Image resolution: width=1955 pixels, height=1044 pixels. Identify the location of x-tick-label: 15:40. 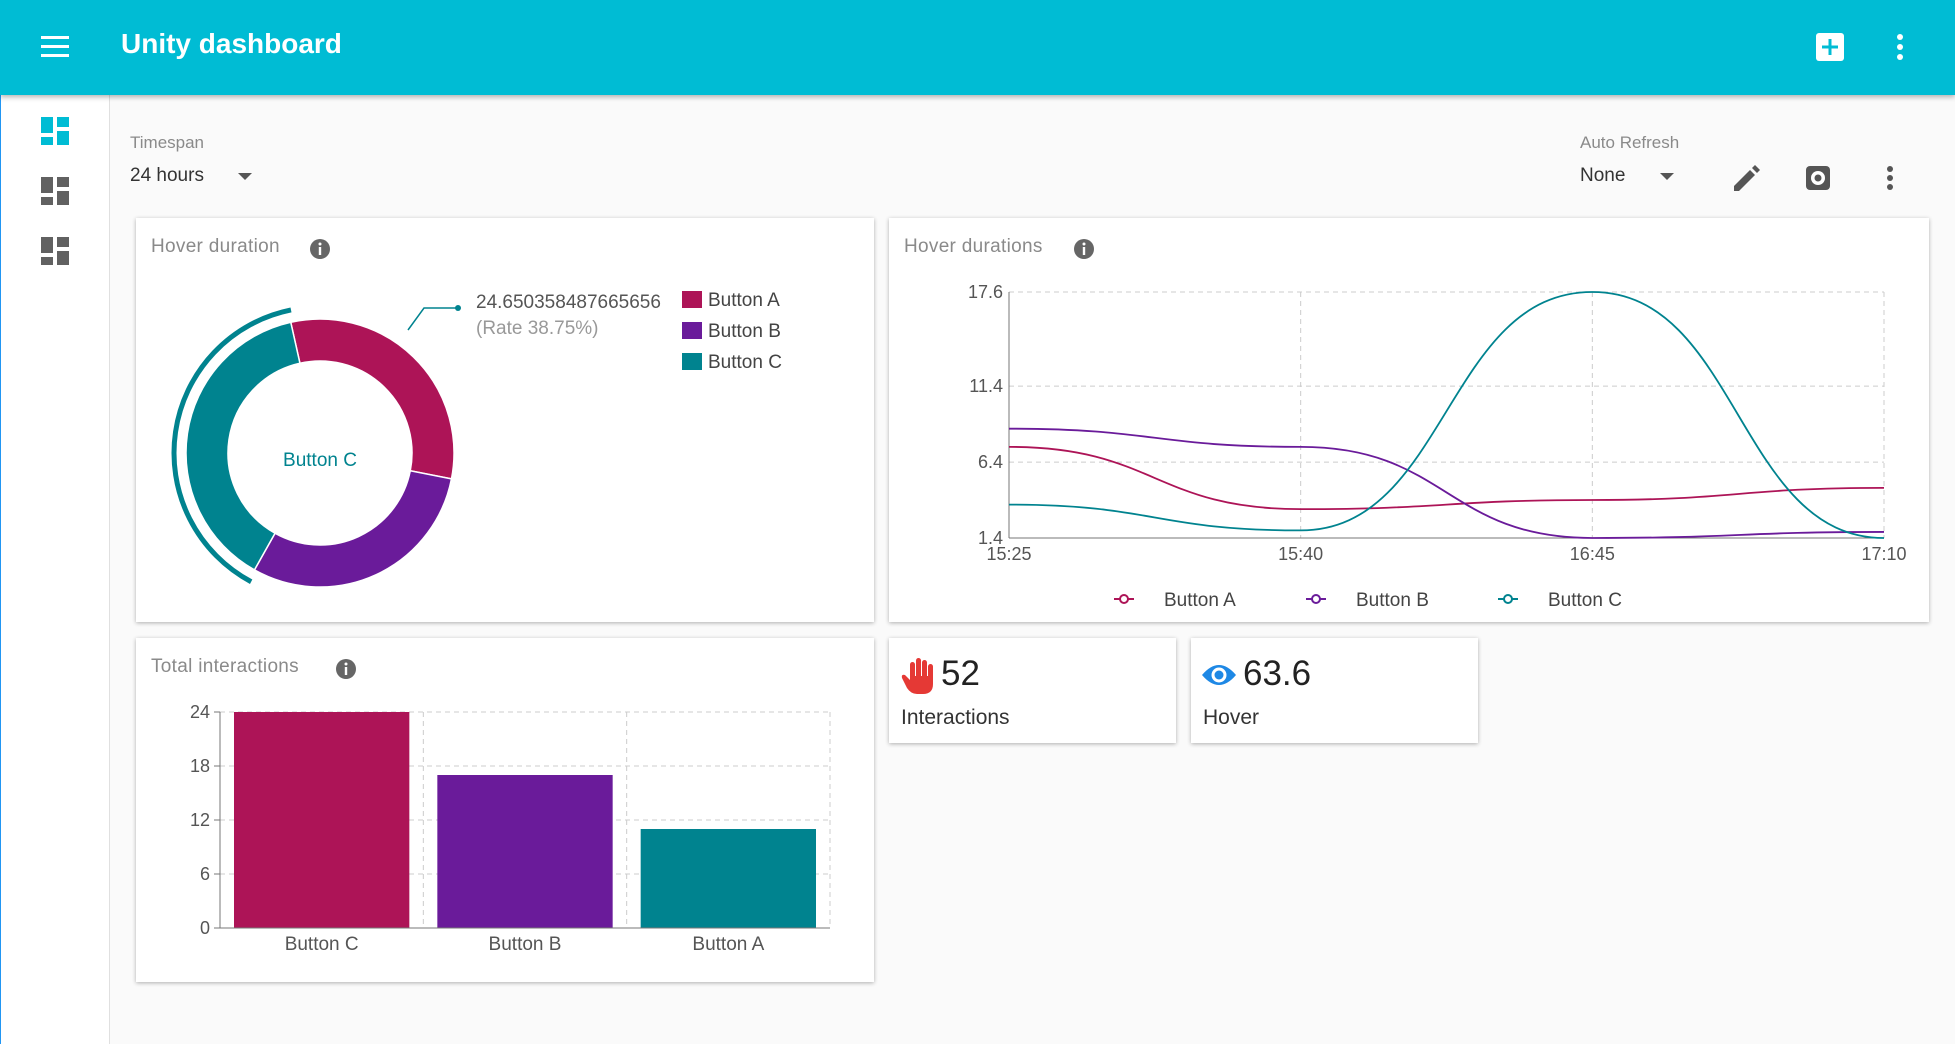
(1300, 554).